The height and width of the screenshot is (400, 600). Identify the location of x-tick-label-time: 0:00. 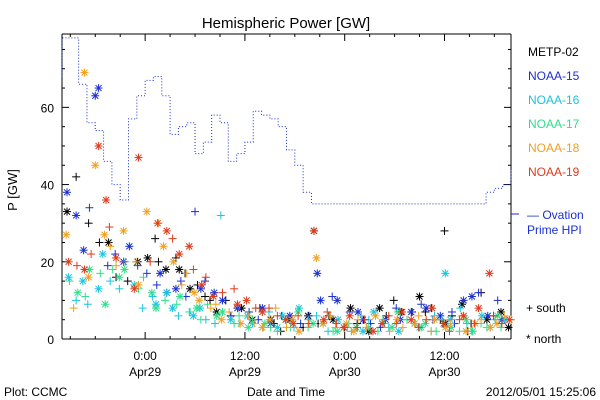
(345, 356).